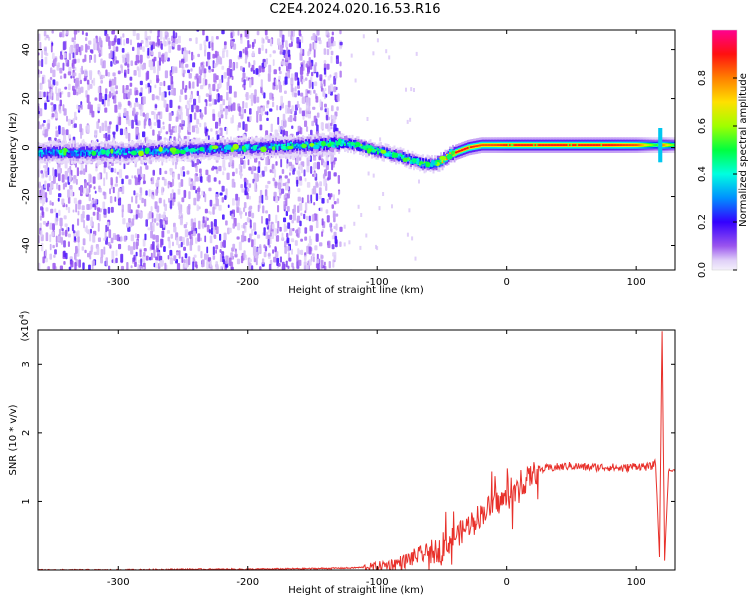 This screenshot has width=750, height=600. I want to click on y-tick-label: 0, so click(26, 147).